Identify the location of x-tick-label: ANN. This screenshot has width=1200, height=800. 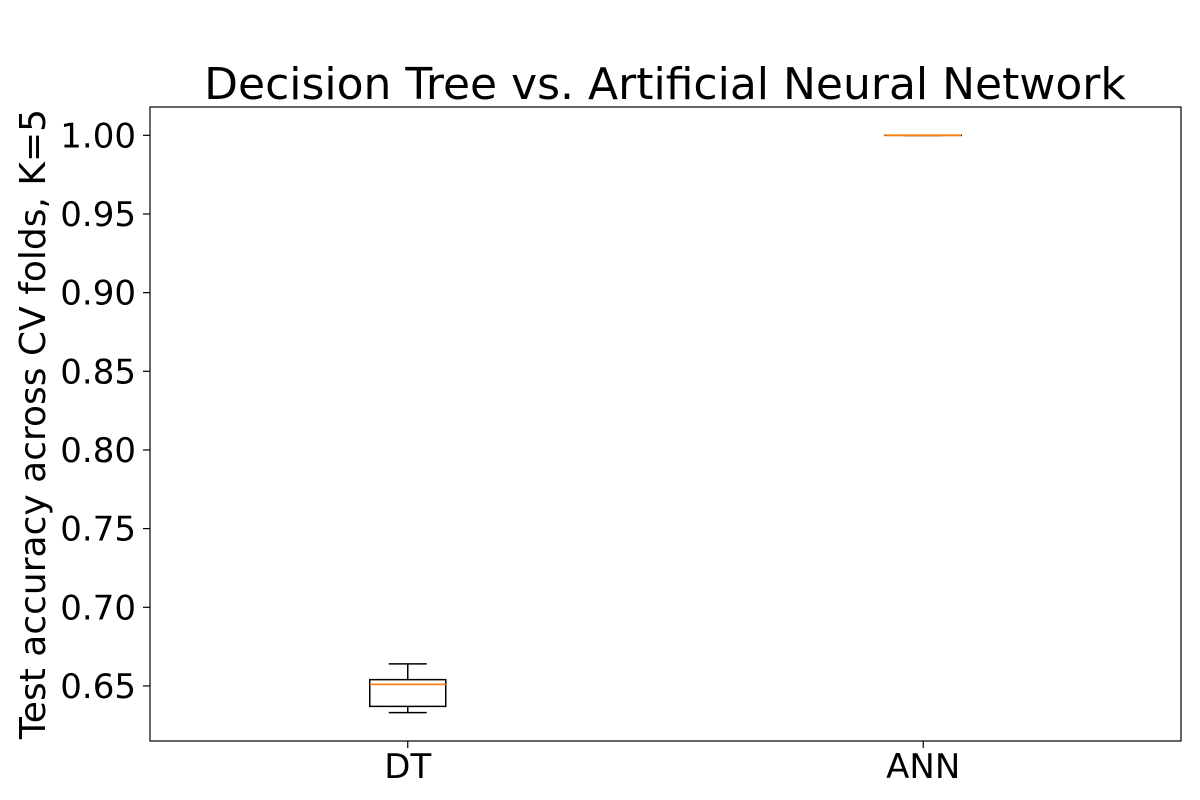
(923, 767).